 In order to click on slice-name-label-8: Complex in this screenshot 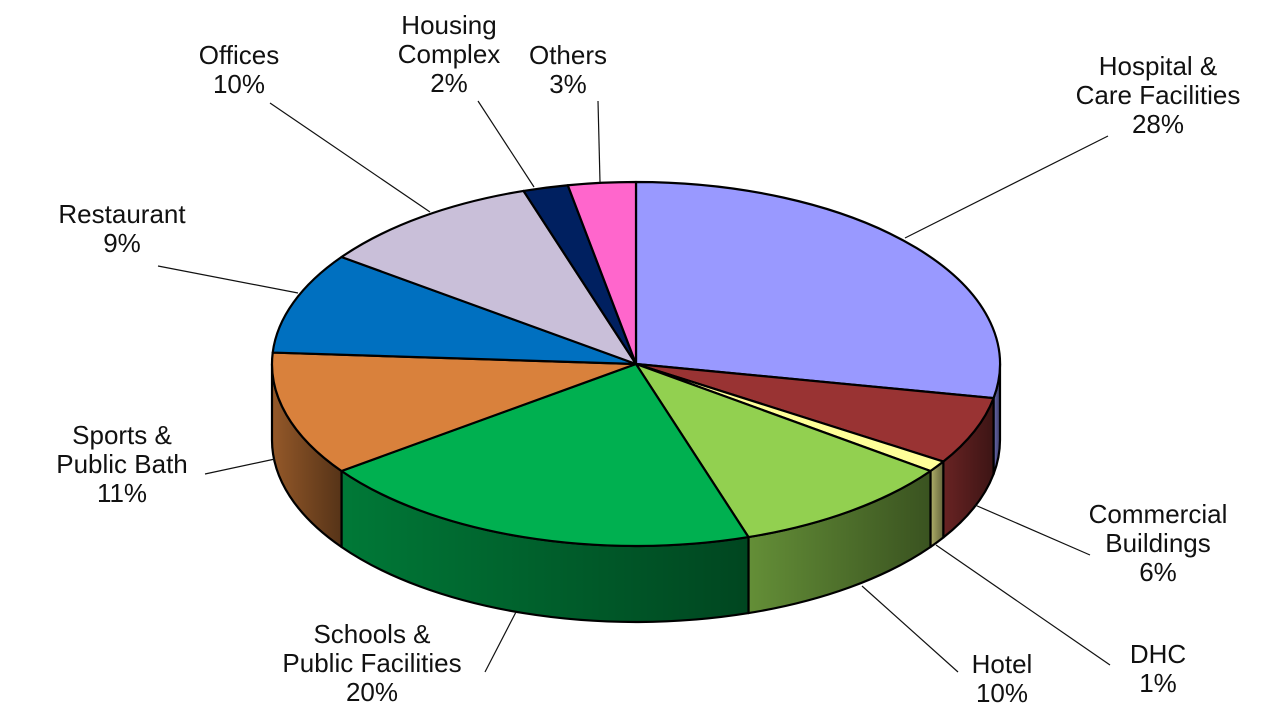, I will do `click(449, 54)`.